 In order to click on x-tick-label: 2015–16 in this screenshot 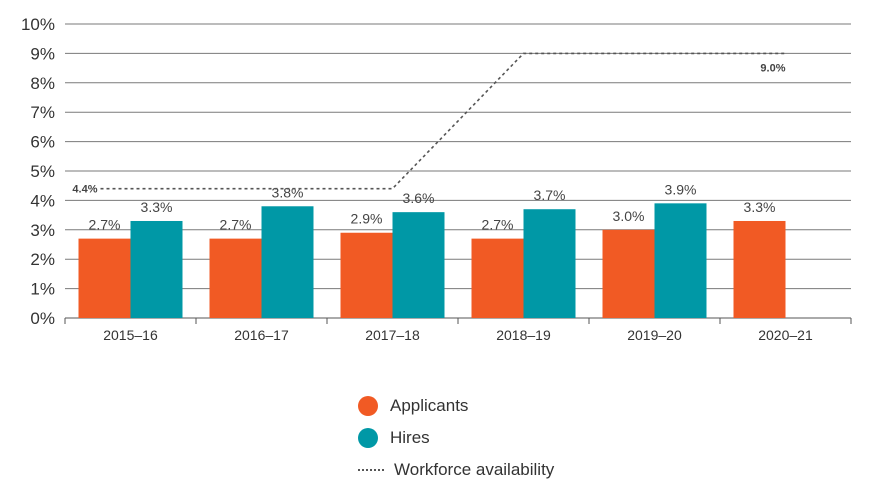, I will do `click(130, 335)`.